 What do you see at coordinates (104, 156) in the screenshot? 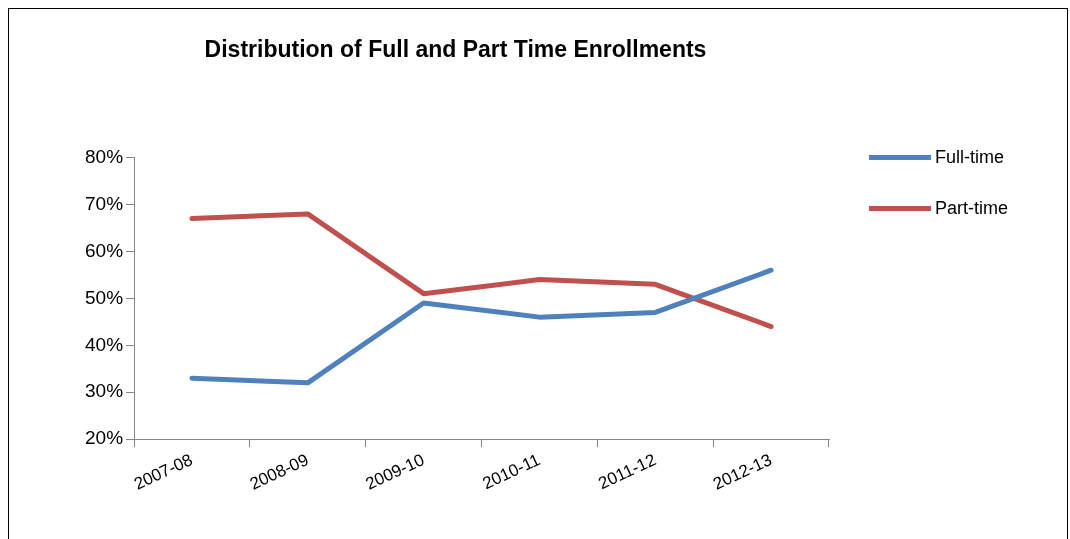
I see `y-tick-label: 80%` at bounding box center [104, 156].